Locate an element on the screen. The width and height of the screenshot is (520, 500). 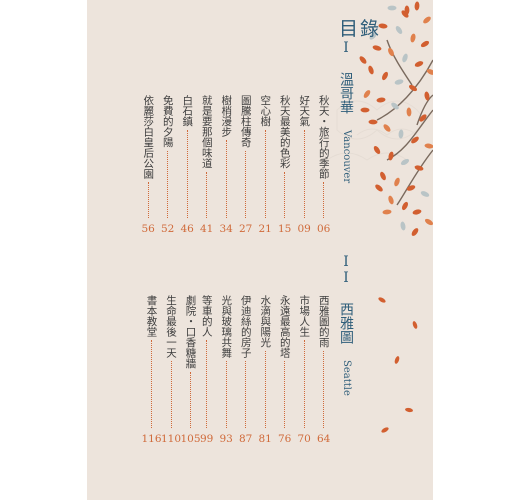
toc-entry: 空心樹 21 is located at coordinates (265, 165).